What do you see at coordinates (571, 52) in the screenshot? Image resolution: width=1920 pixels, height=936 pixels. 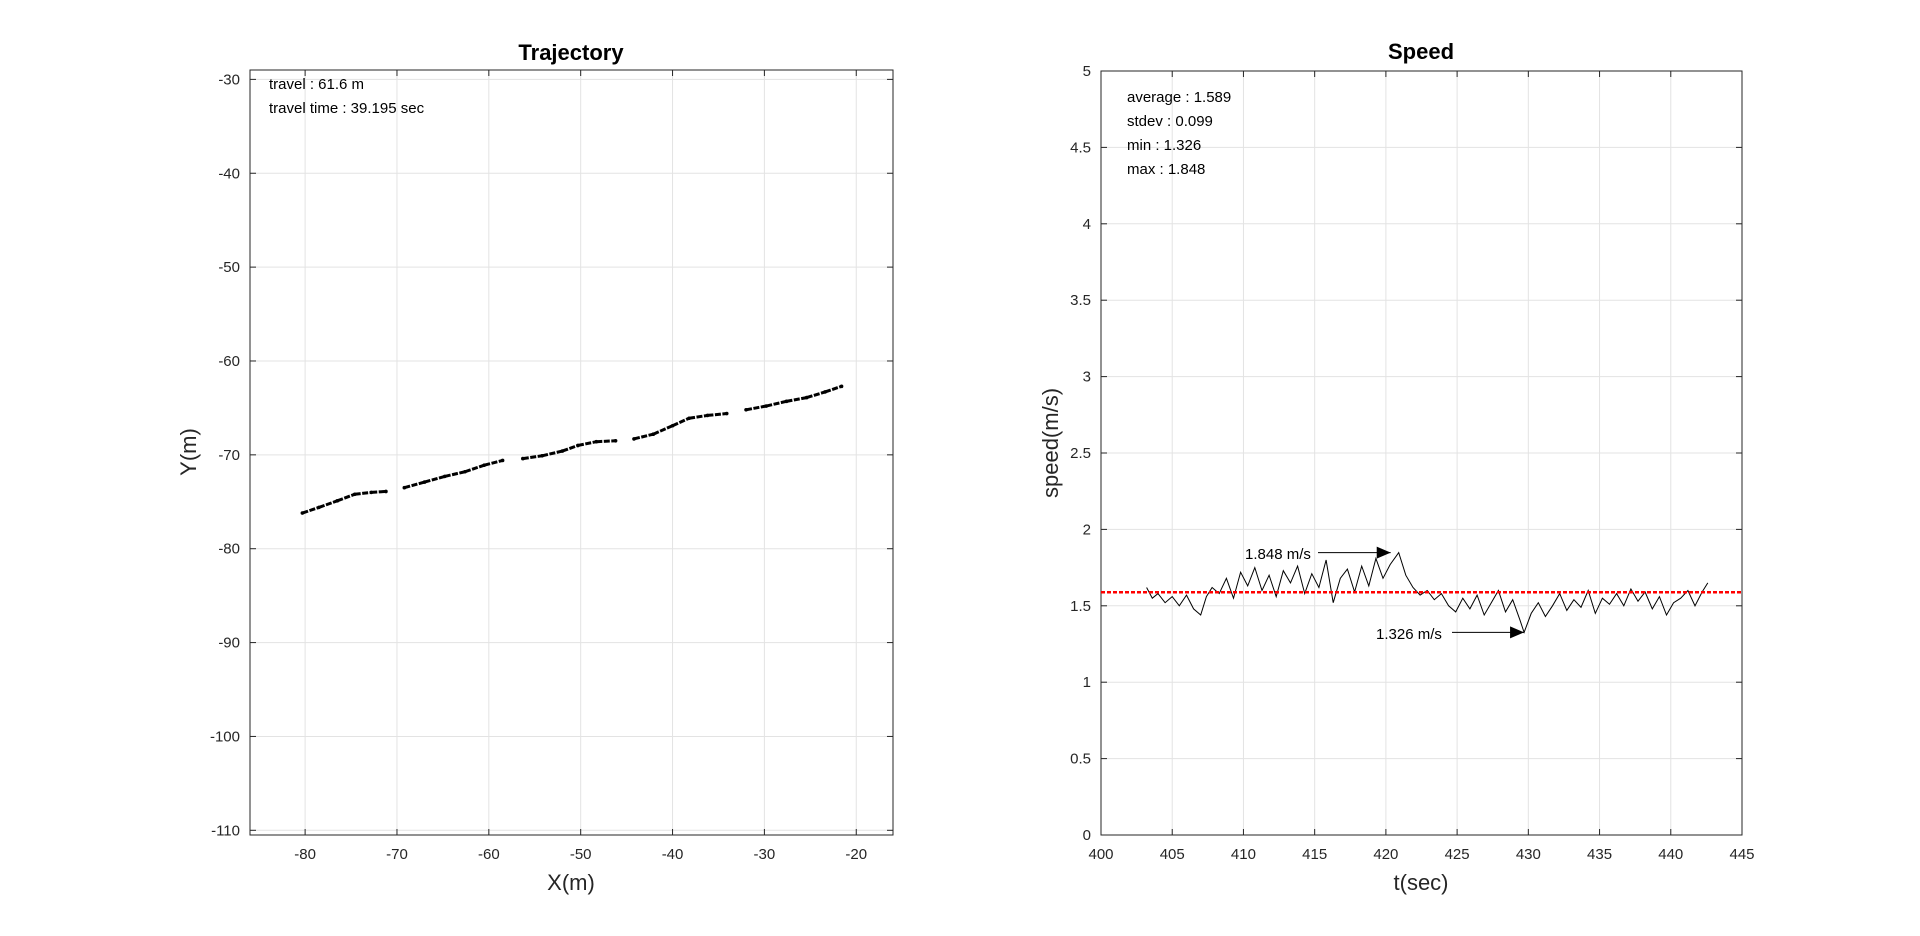 I see `trajectory-title: Trajectory` at bounding box center [571, 52].